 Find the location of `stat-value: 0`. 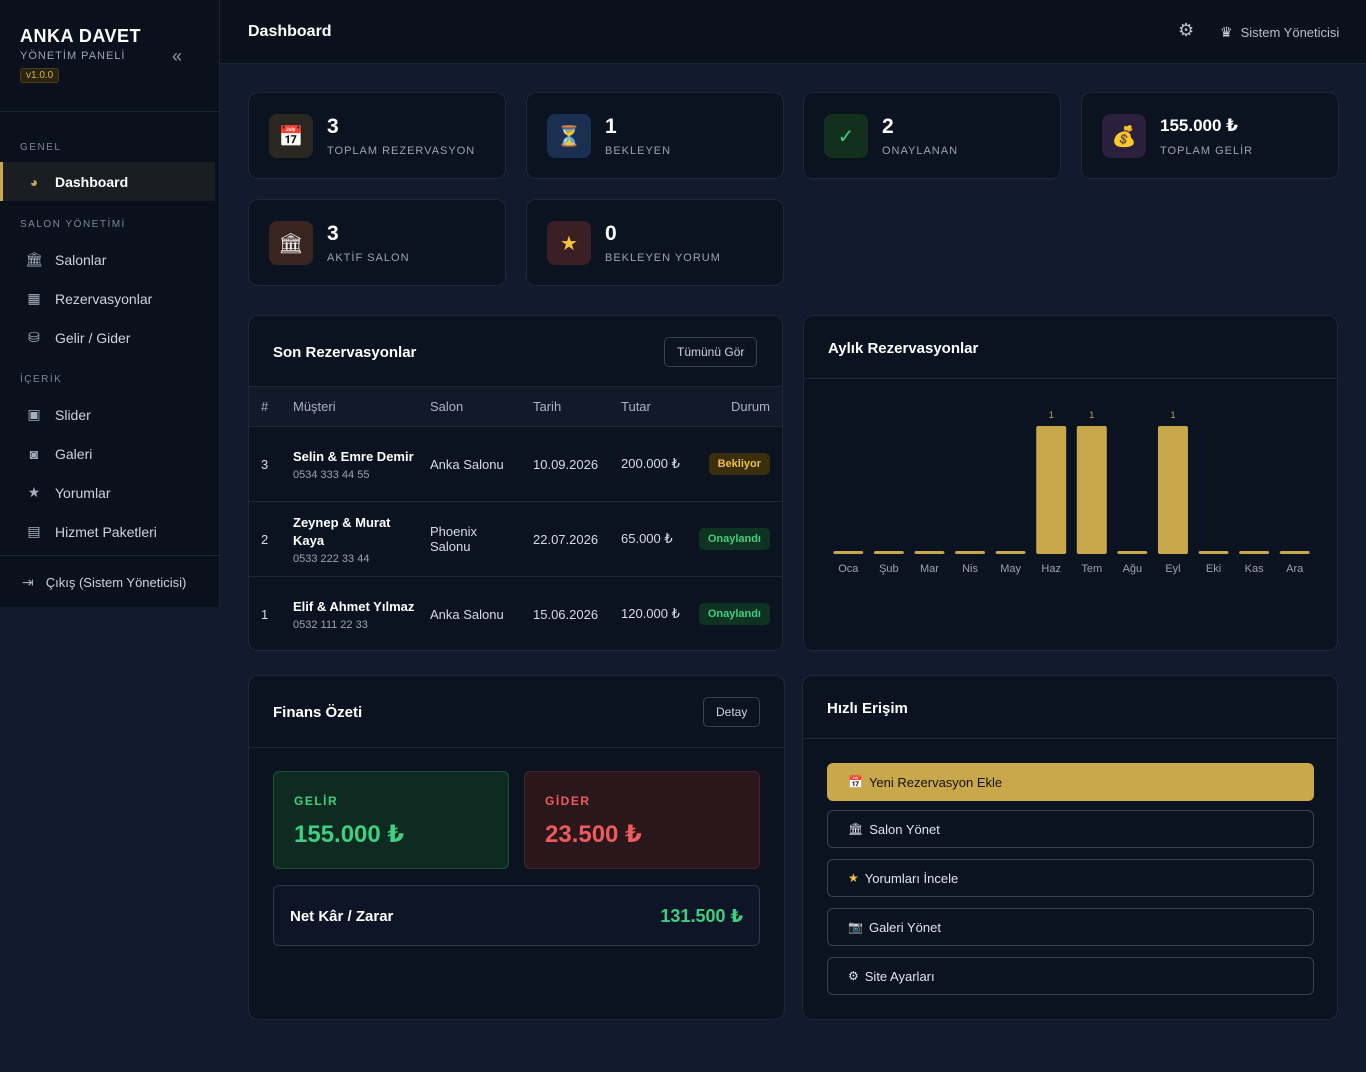

stat-value: 0 is located at coordinates (611, 233).